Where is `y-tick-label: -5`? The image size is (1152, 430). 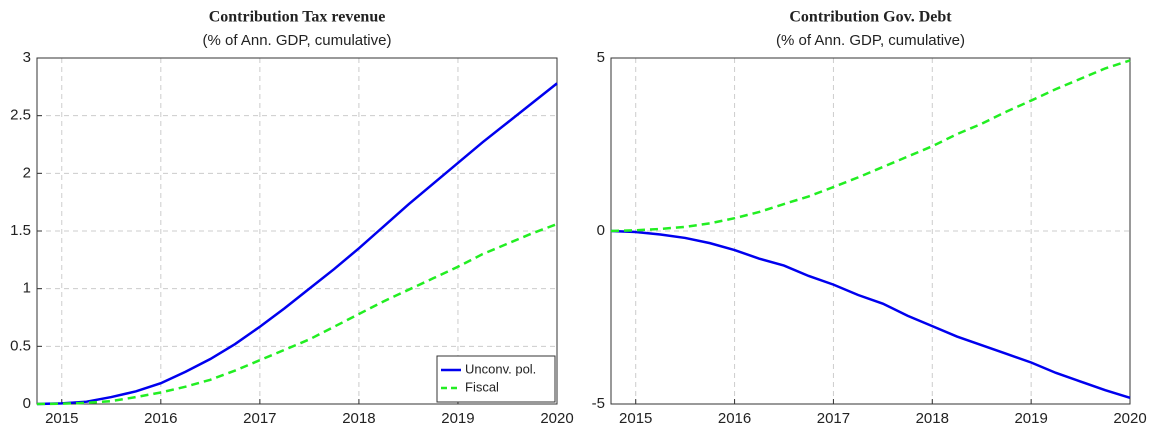 y-tick-label: -5 is located at coordinates (598, 403).